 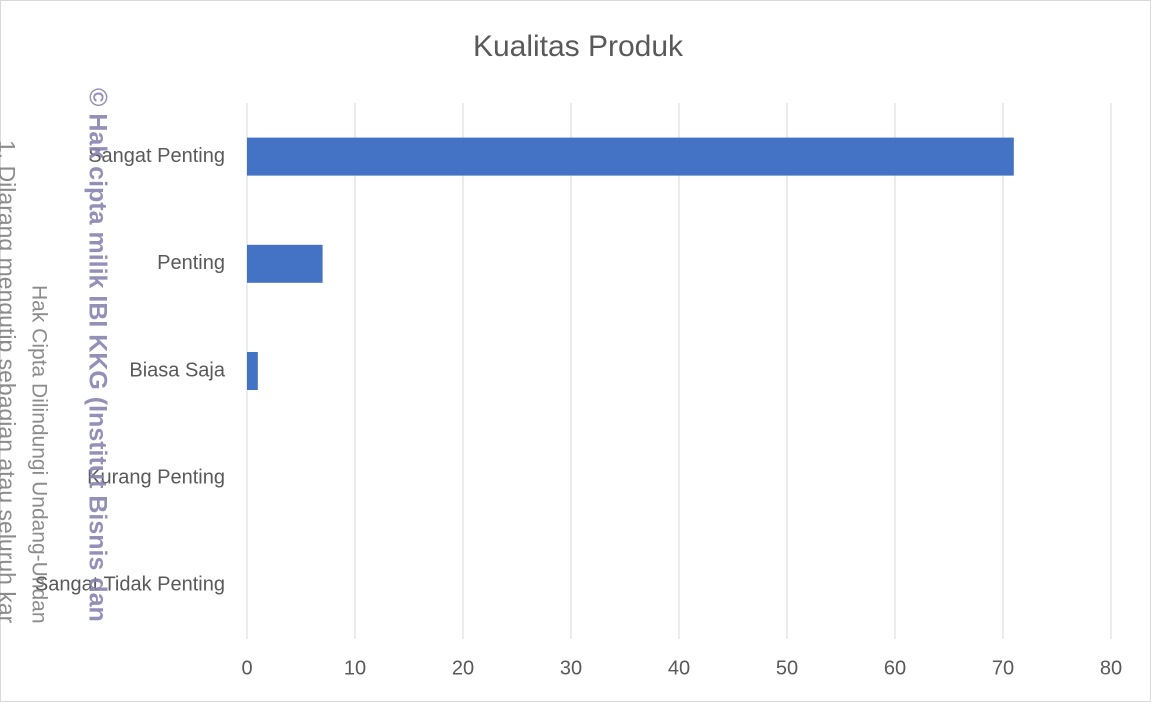 What do you see at coordinates (895, 668) in the screenshot?
I see `x-tick-label: 60` at bounding box center [895, 668].